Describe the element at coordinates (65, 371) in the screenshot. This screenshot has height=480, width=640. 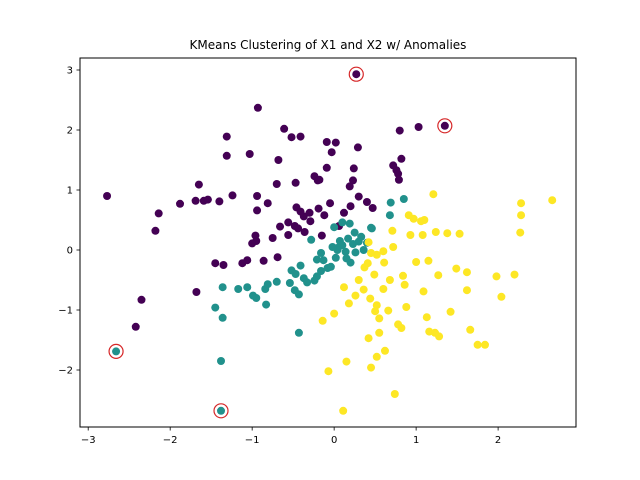
I see `y-tick-label: −2` at that location.